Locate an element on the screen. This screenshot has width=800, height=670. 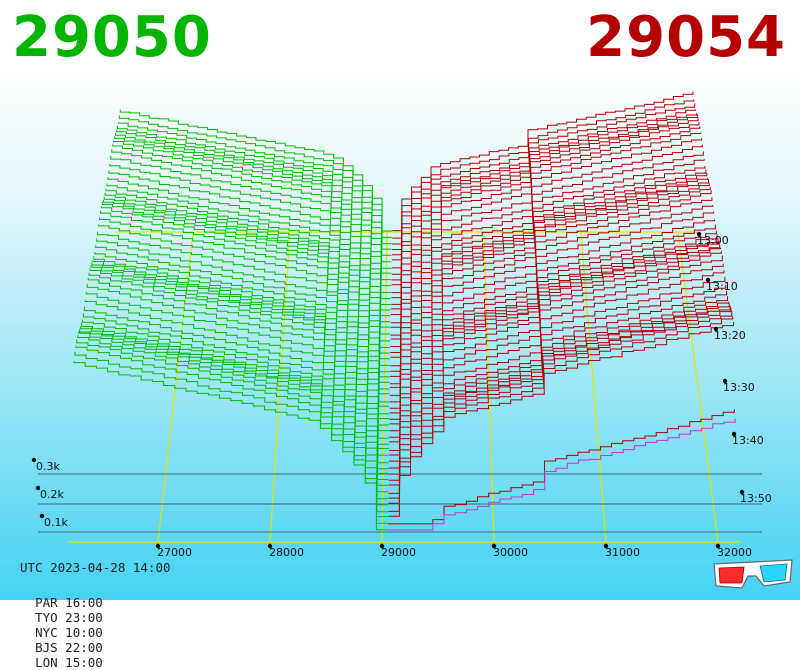
timezone-nyc: NYC 10:00 is located at coordinates (69, 632).